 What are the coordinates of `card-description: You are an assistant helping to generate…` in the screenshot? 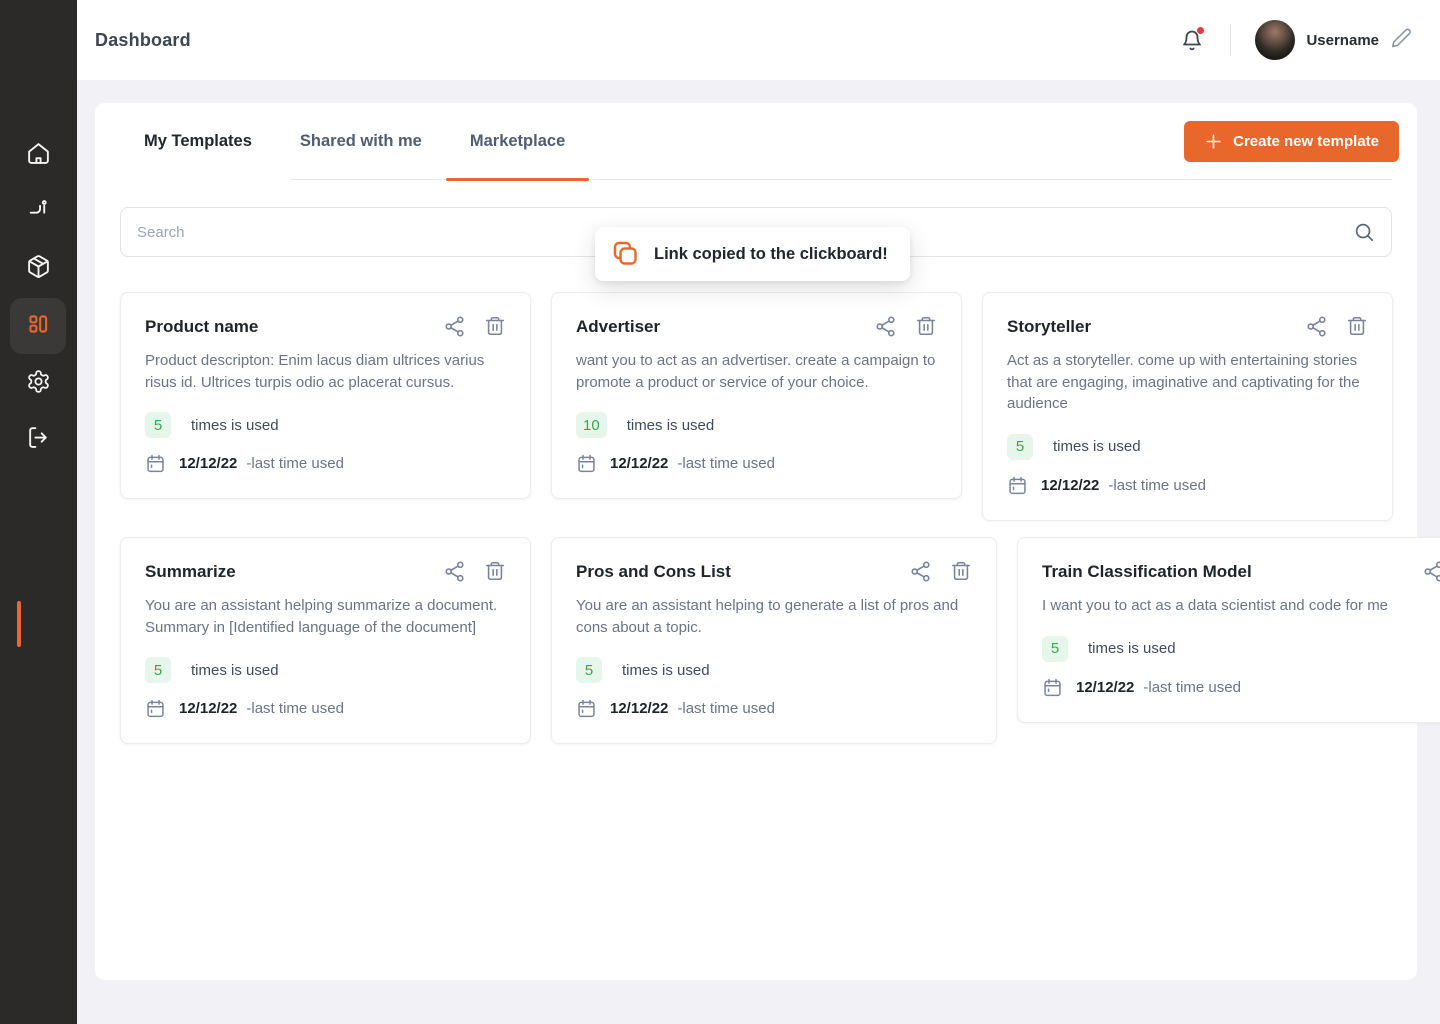 It's located at (767, 616).